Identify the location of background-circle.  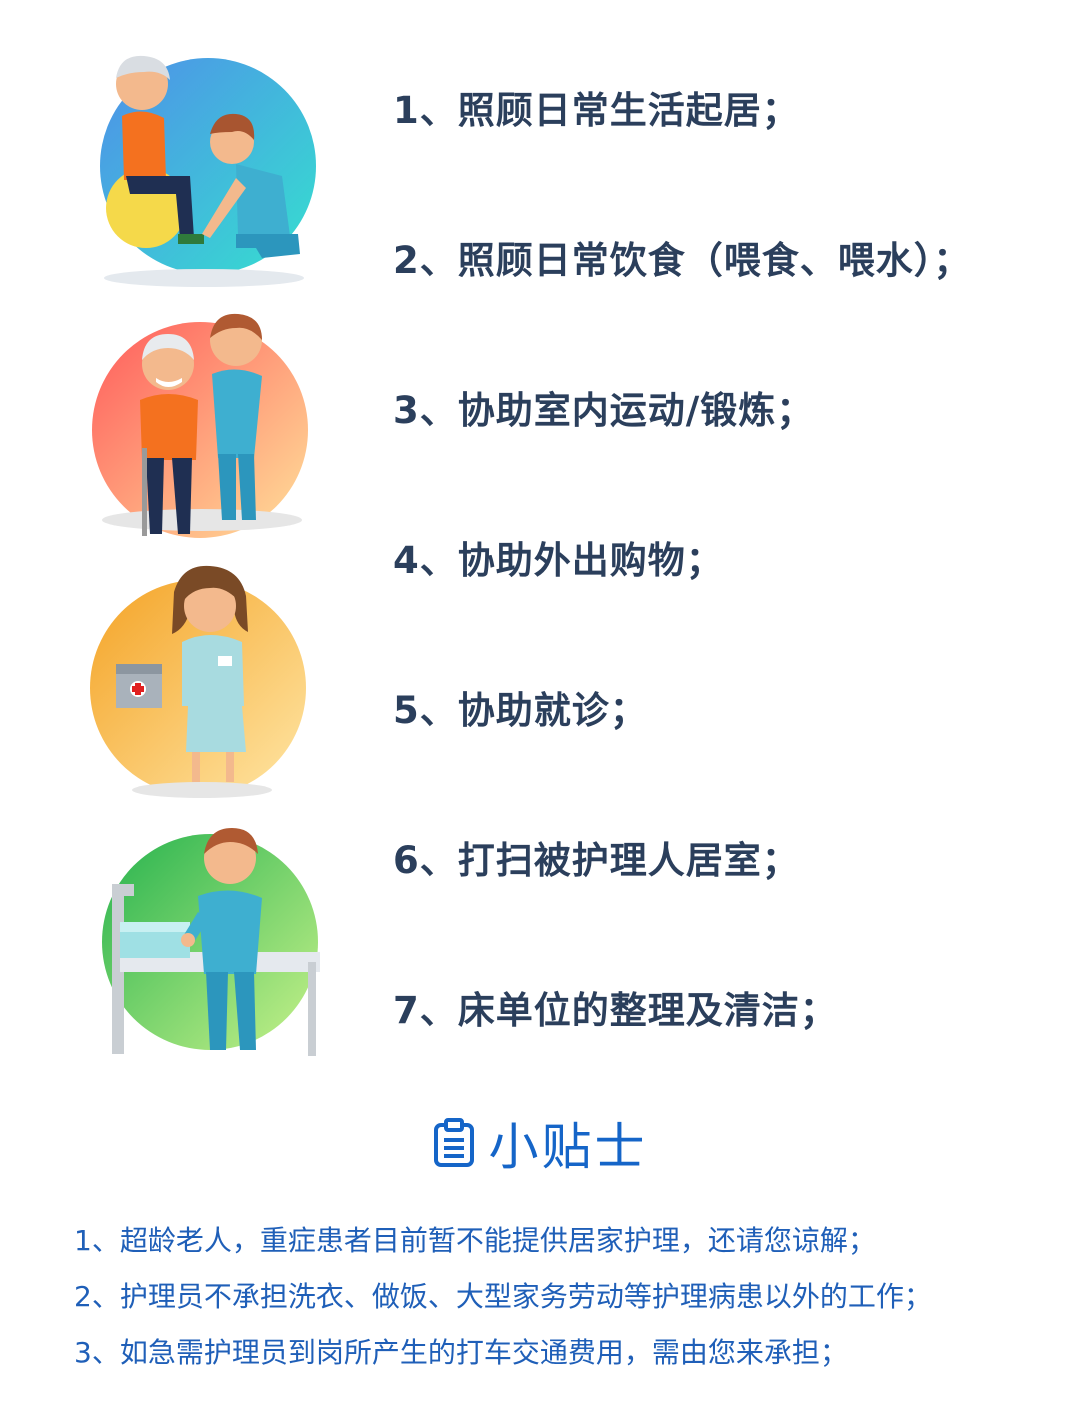
(200, 430).